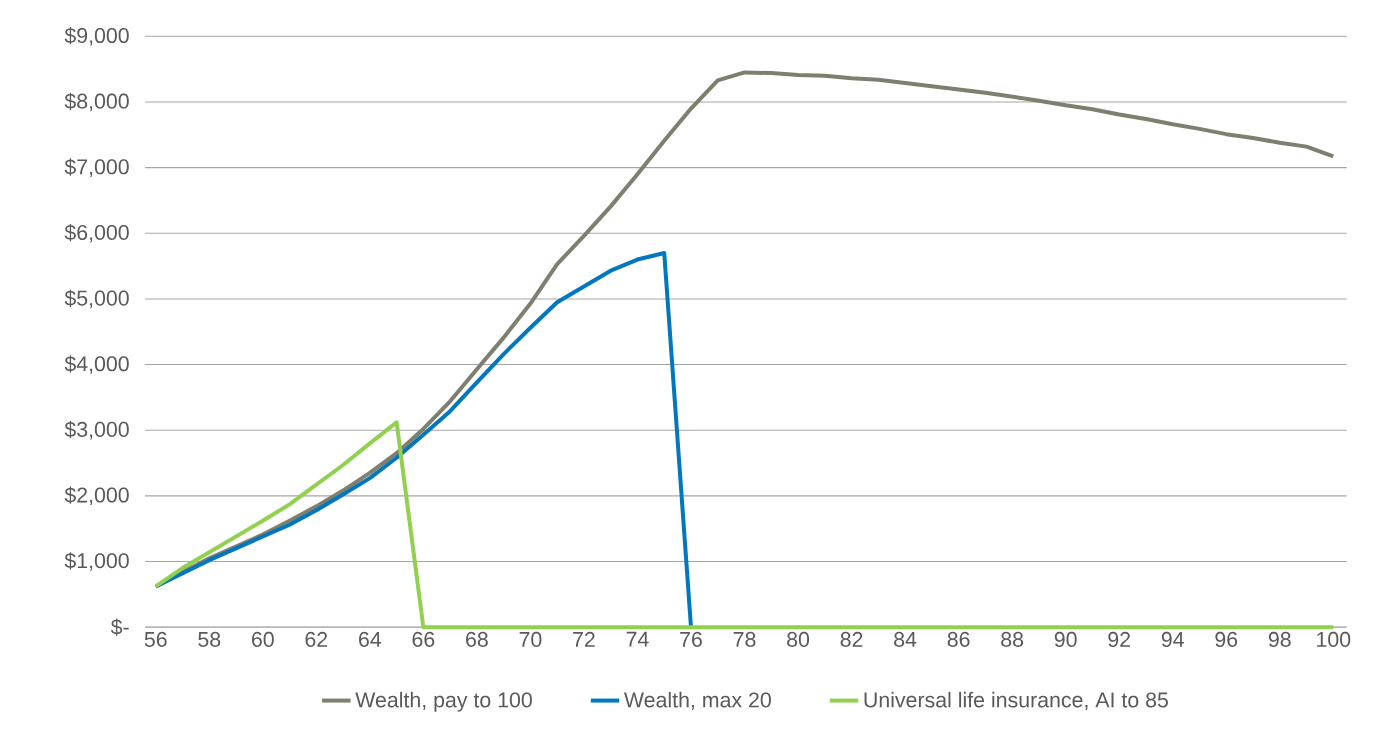 This screenshot has height=752, width=1383. What do you see at coordinates (691, 639) in the screenshot?
I see `x-tick-label: 76` at bounding box center [691, 639].